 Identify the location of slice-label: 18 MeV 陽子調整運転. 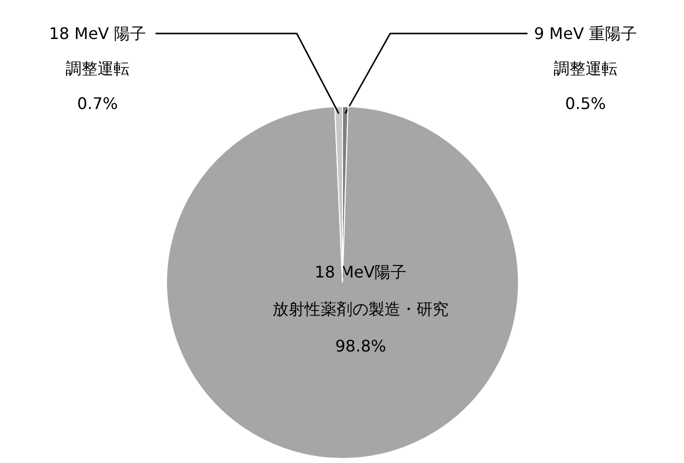
(97, 51).